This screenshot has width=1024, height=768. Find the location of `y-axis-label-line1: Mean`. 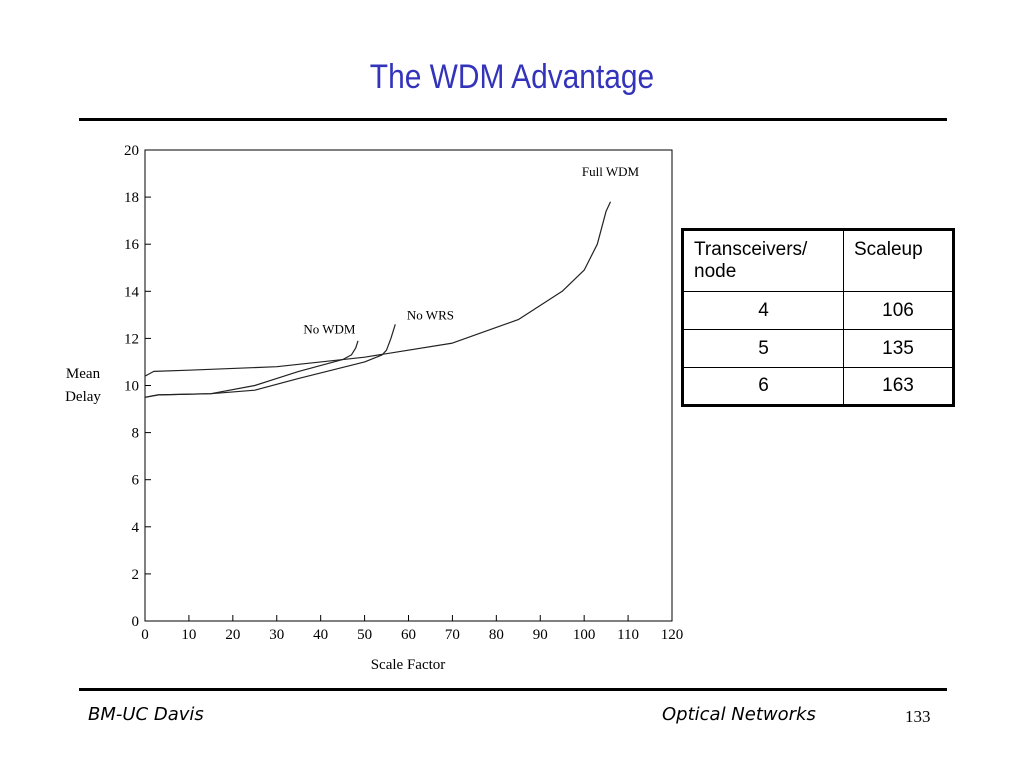

y-axis-label-line1: Mean is located at coordinates (83, 374).